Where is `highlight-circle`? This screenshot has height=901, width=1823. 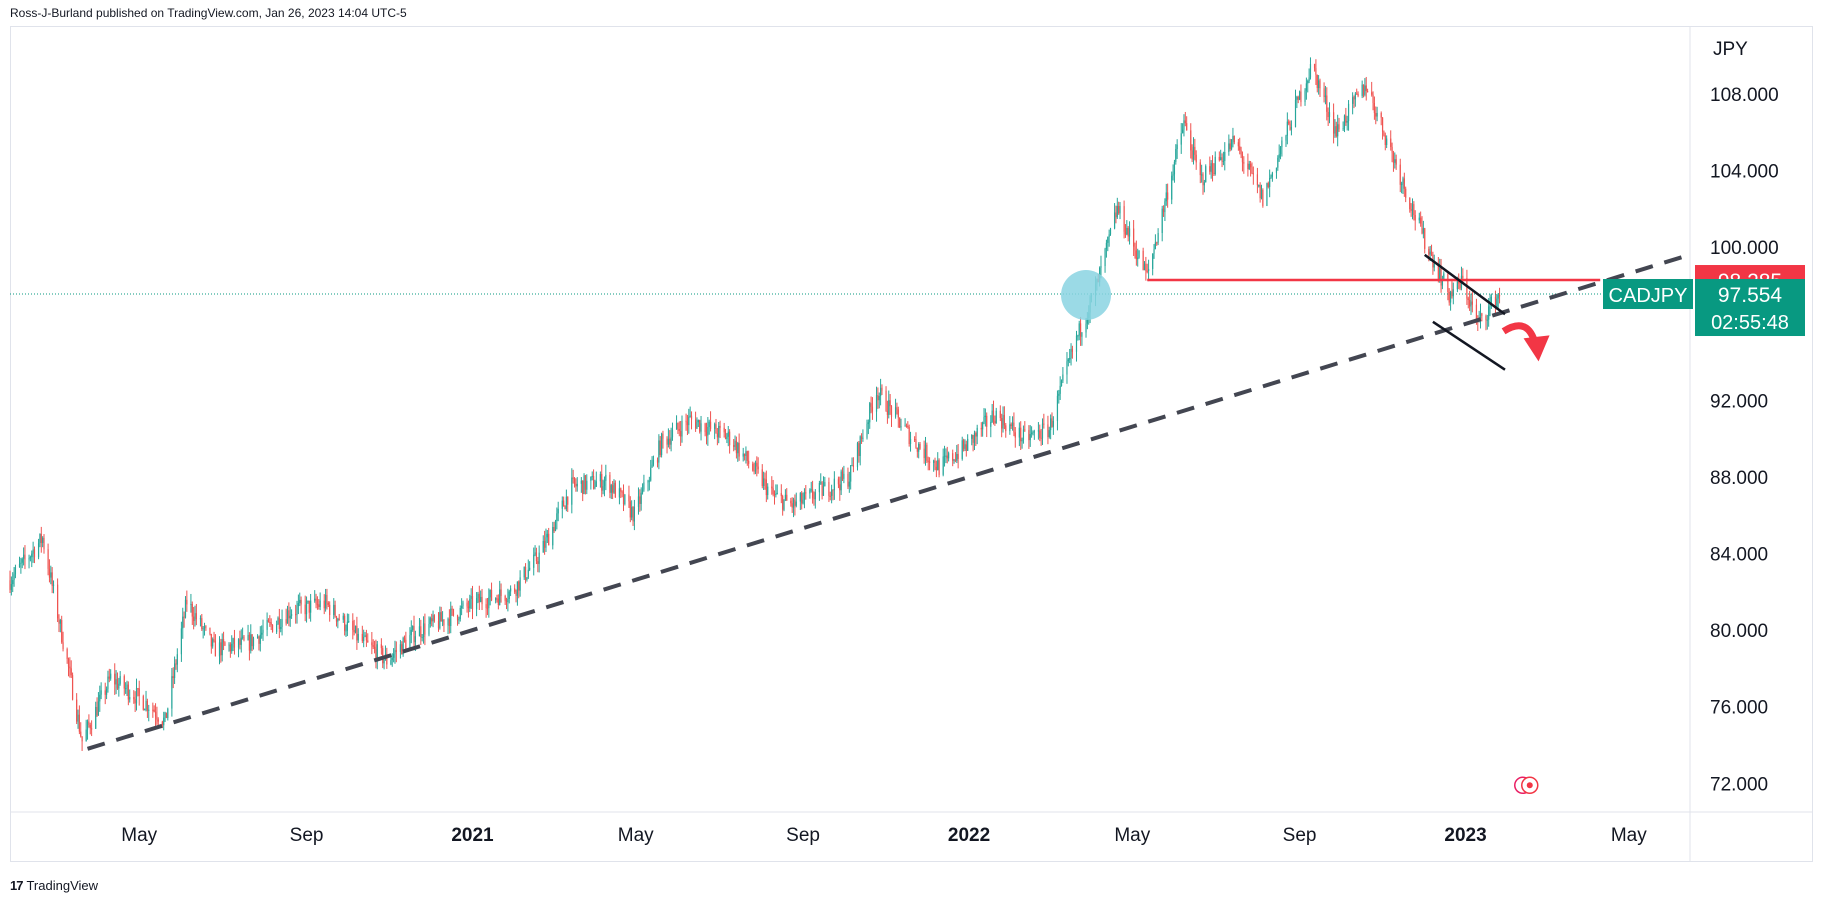 highlight-circle is located at coordinates (1086, 295).